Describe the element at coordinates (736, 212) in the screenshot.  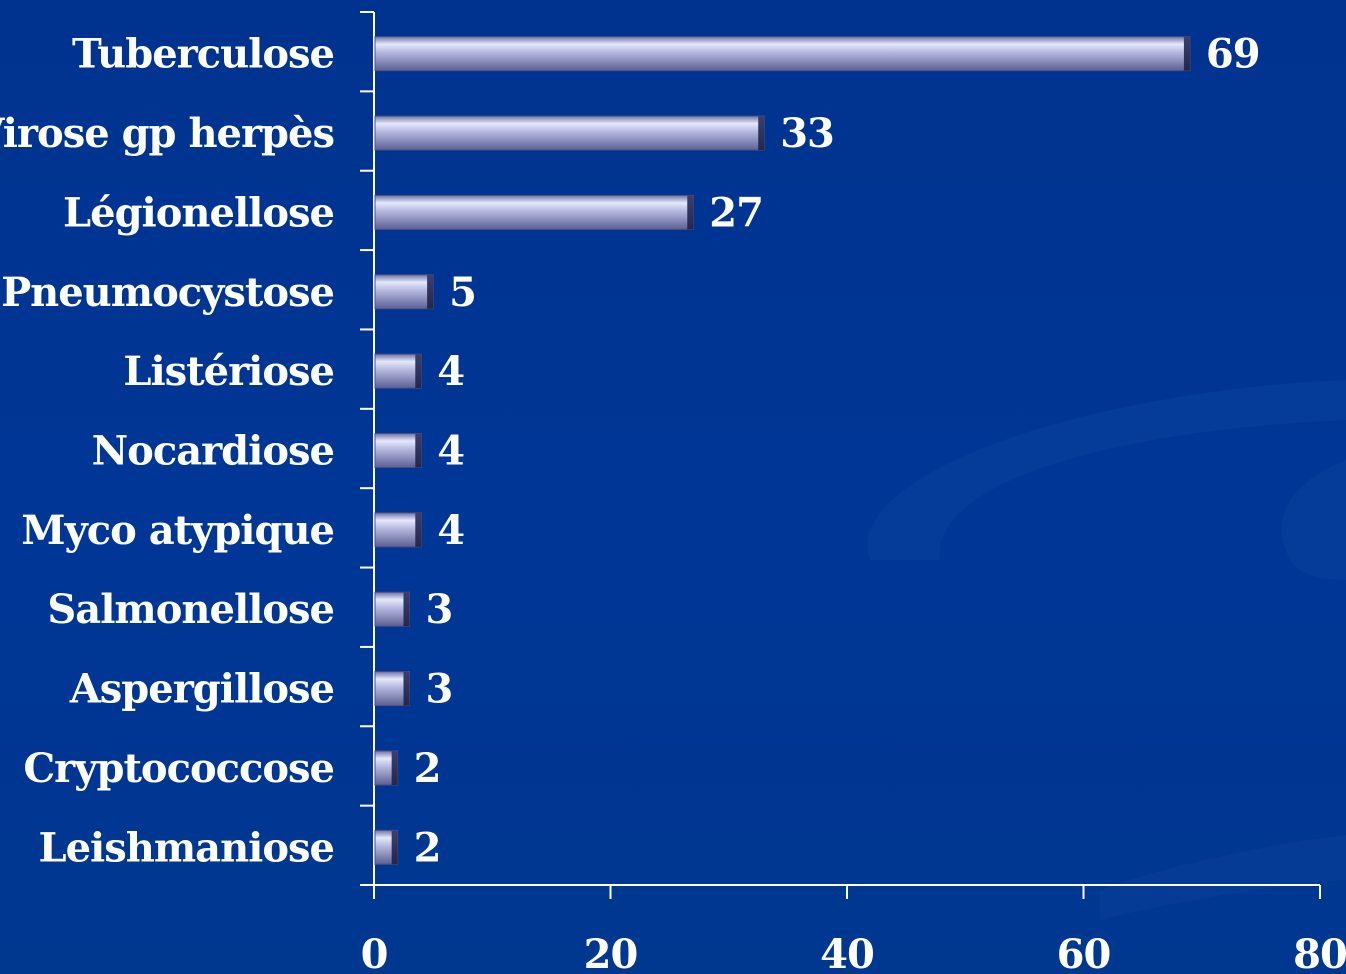
I see `value-label: 27` at that location.